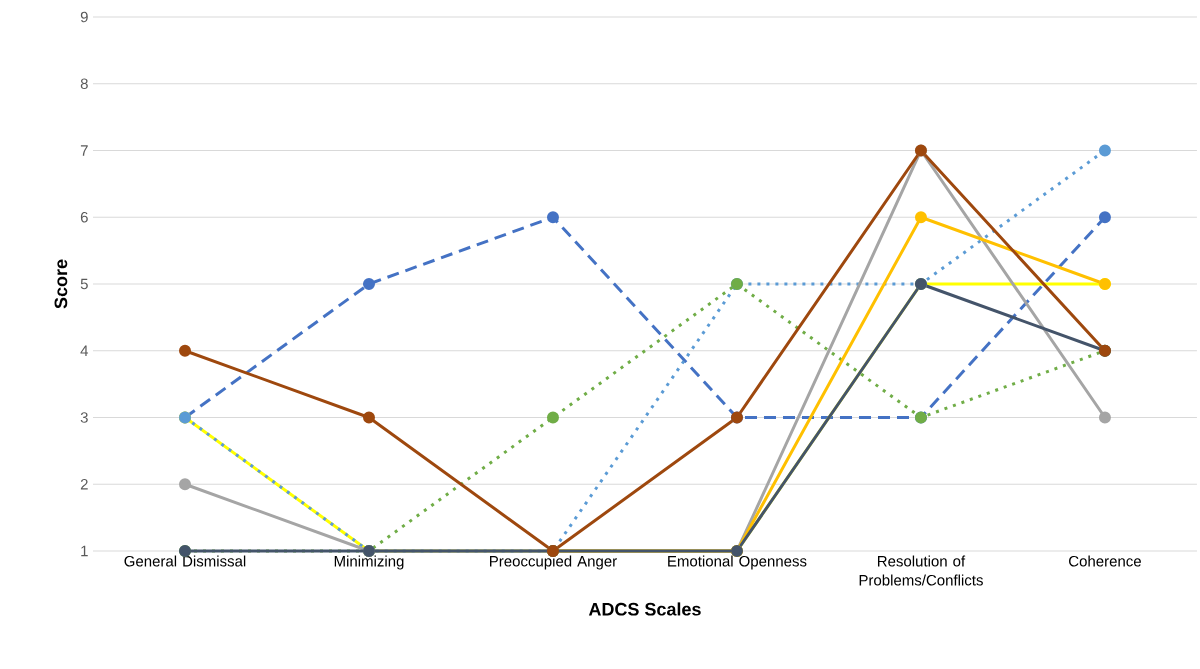  I want to click on y-tick-label: 8, so click(84, 84).